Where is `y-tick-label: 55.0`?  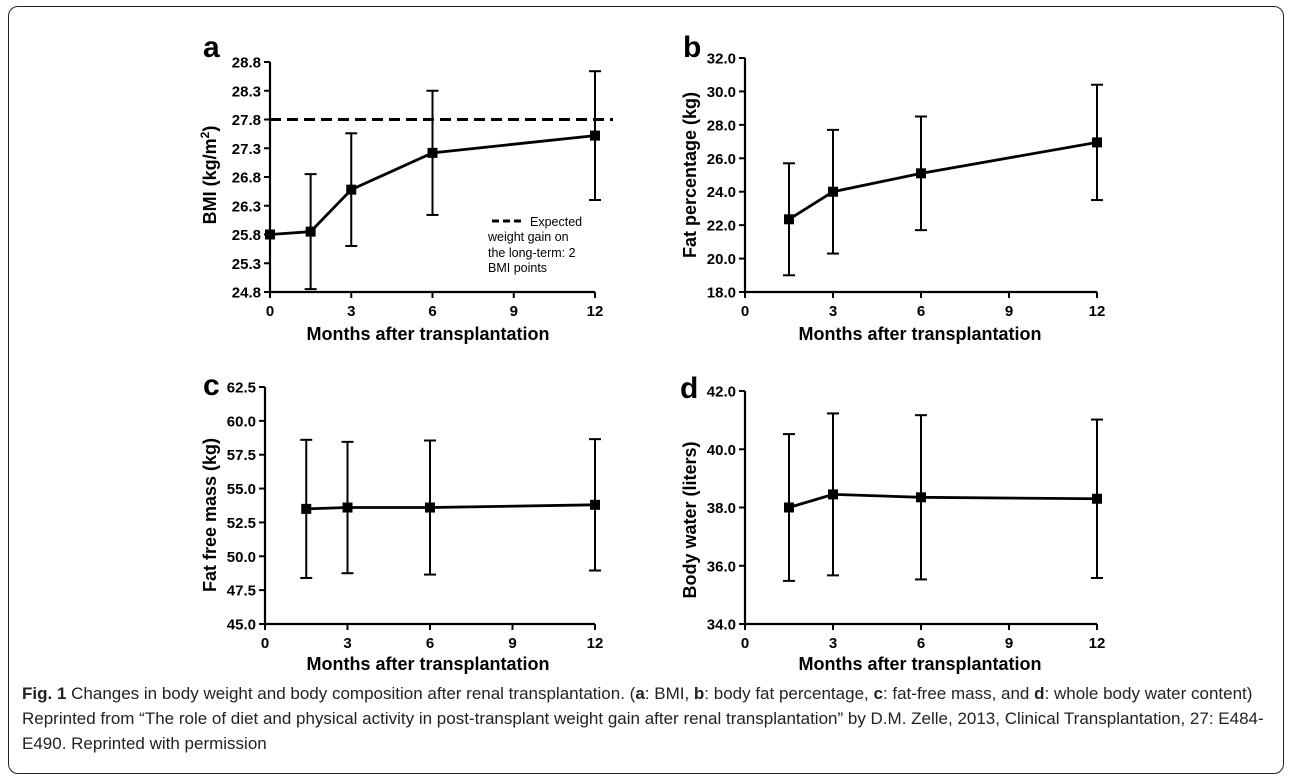 y-tick-label: 55.0 is located at coordinates (241, 489).